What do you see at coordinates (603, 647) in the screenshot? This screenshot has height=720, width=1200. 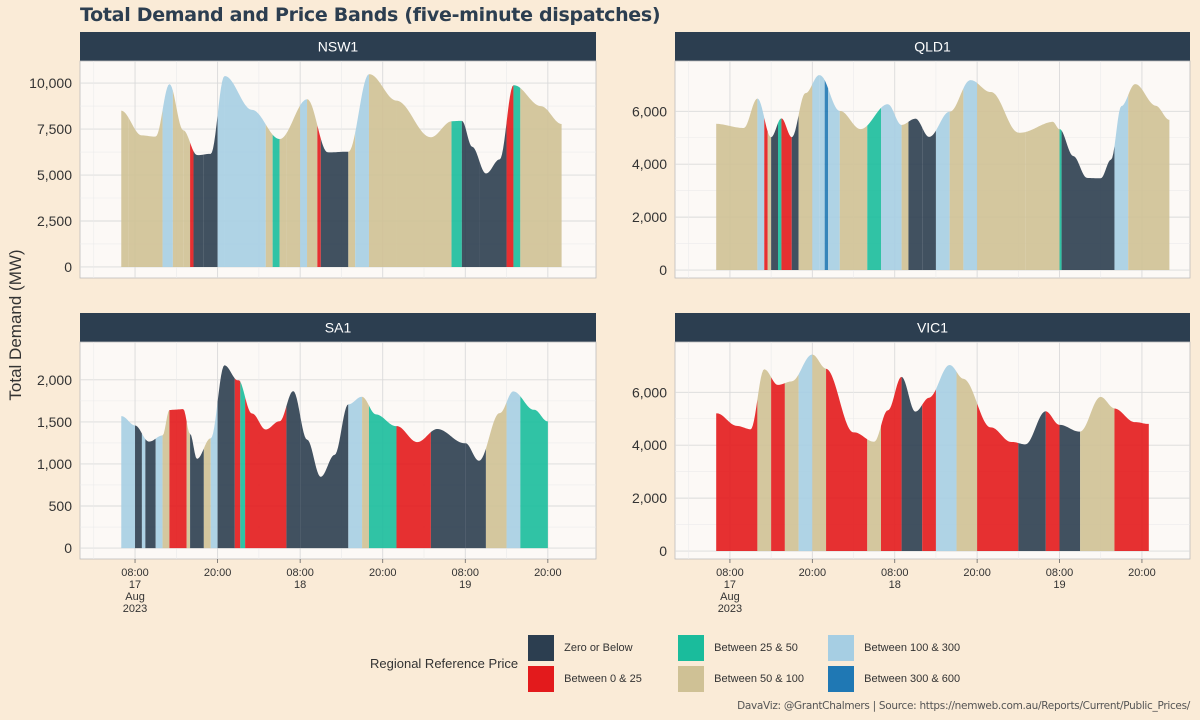 I see `legend-item-zero-or-below: Zero or Below` at bounding box center [603, 647].